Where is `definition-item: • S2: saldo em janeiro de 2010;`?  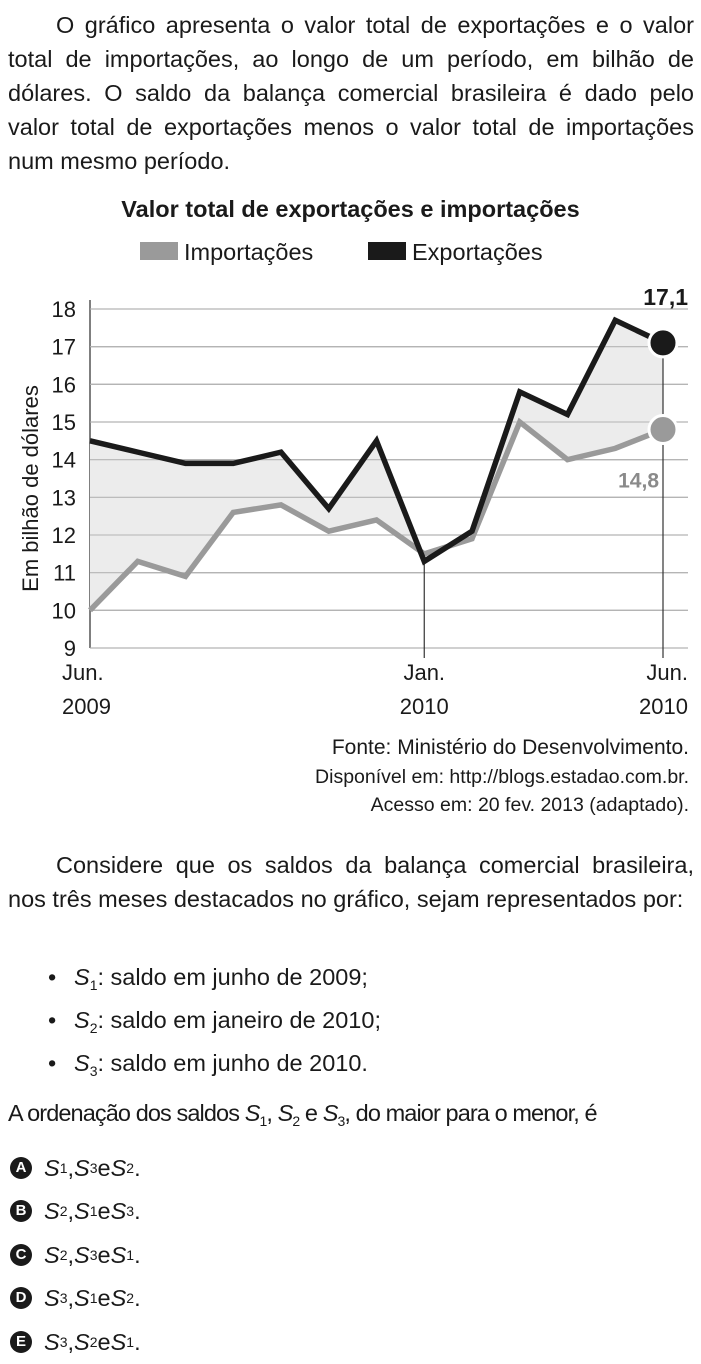 definition-item: • S2: saldo em janeiro de 2010; is located at coordinates (214, 1024).